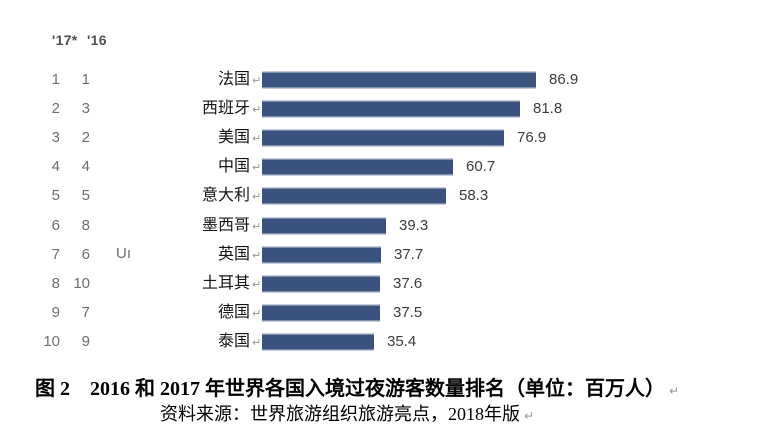 This screenshot has width=767, height=445. I want to click on value-label: 60.7, so click(481, 166).